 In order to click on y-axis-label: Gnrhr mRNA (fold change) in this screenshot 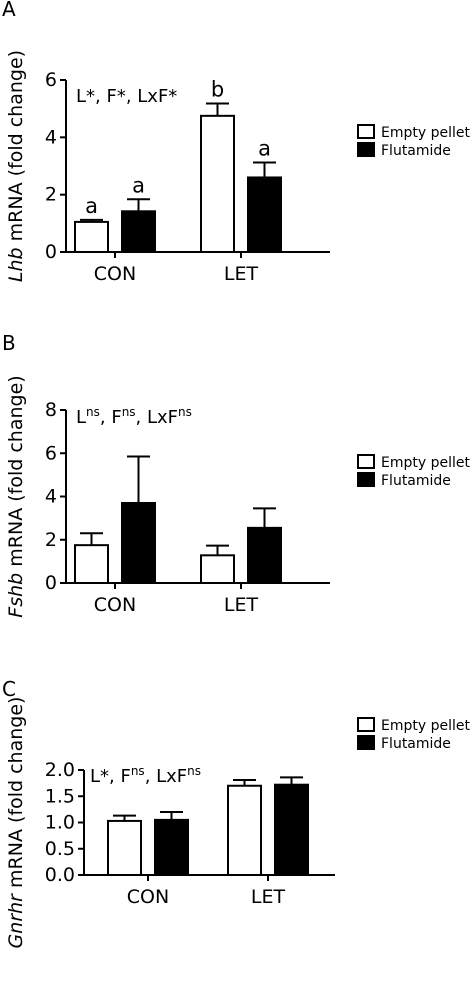, I will do `click(16, 823)`.